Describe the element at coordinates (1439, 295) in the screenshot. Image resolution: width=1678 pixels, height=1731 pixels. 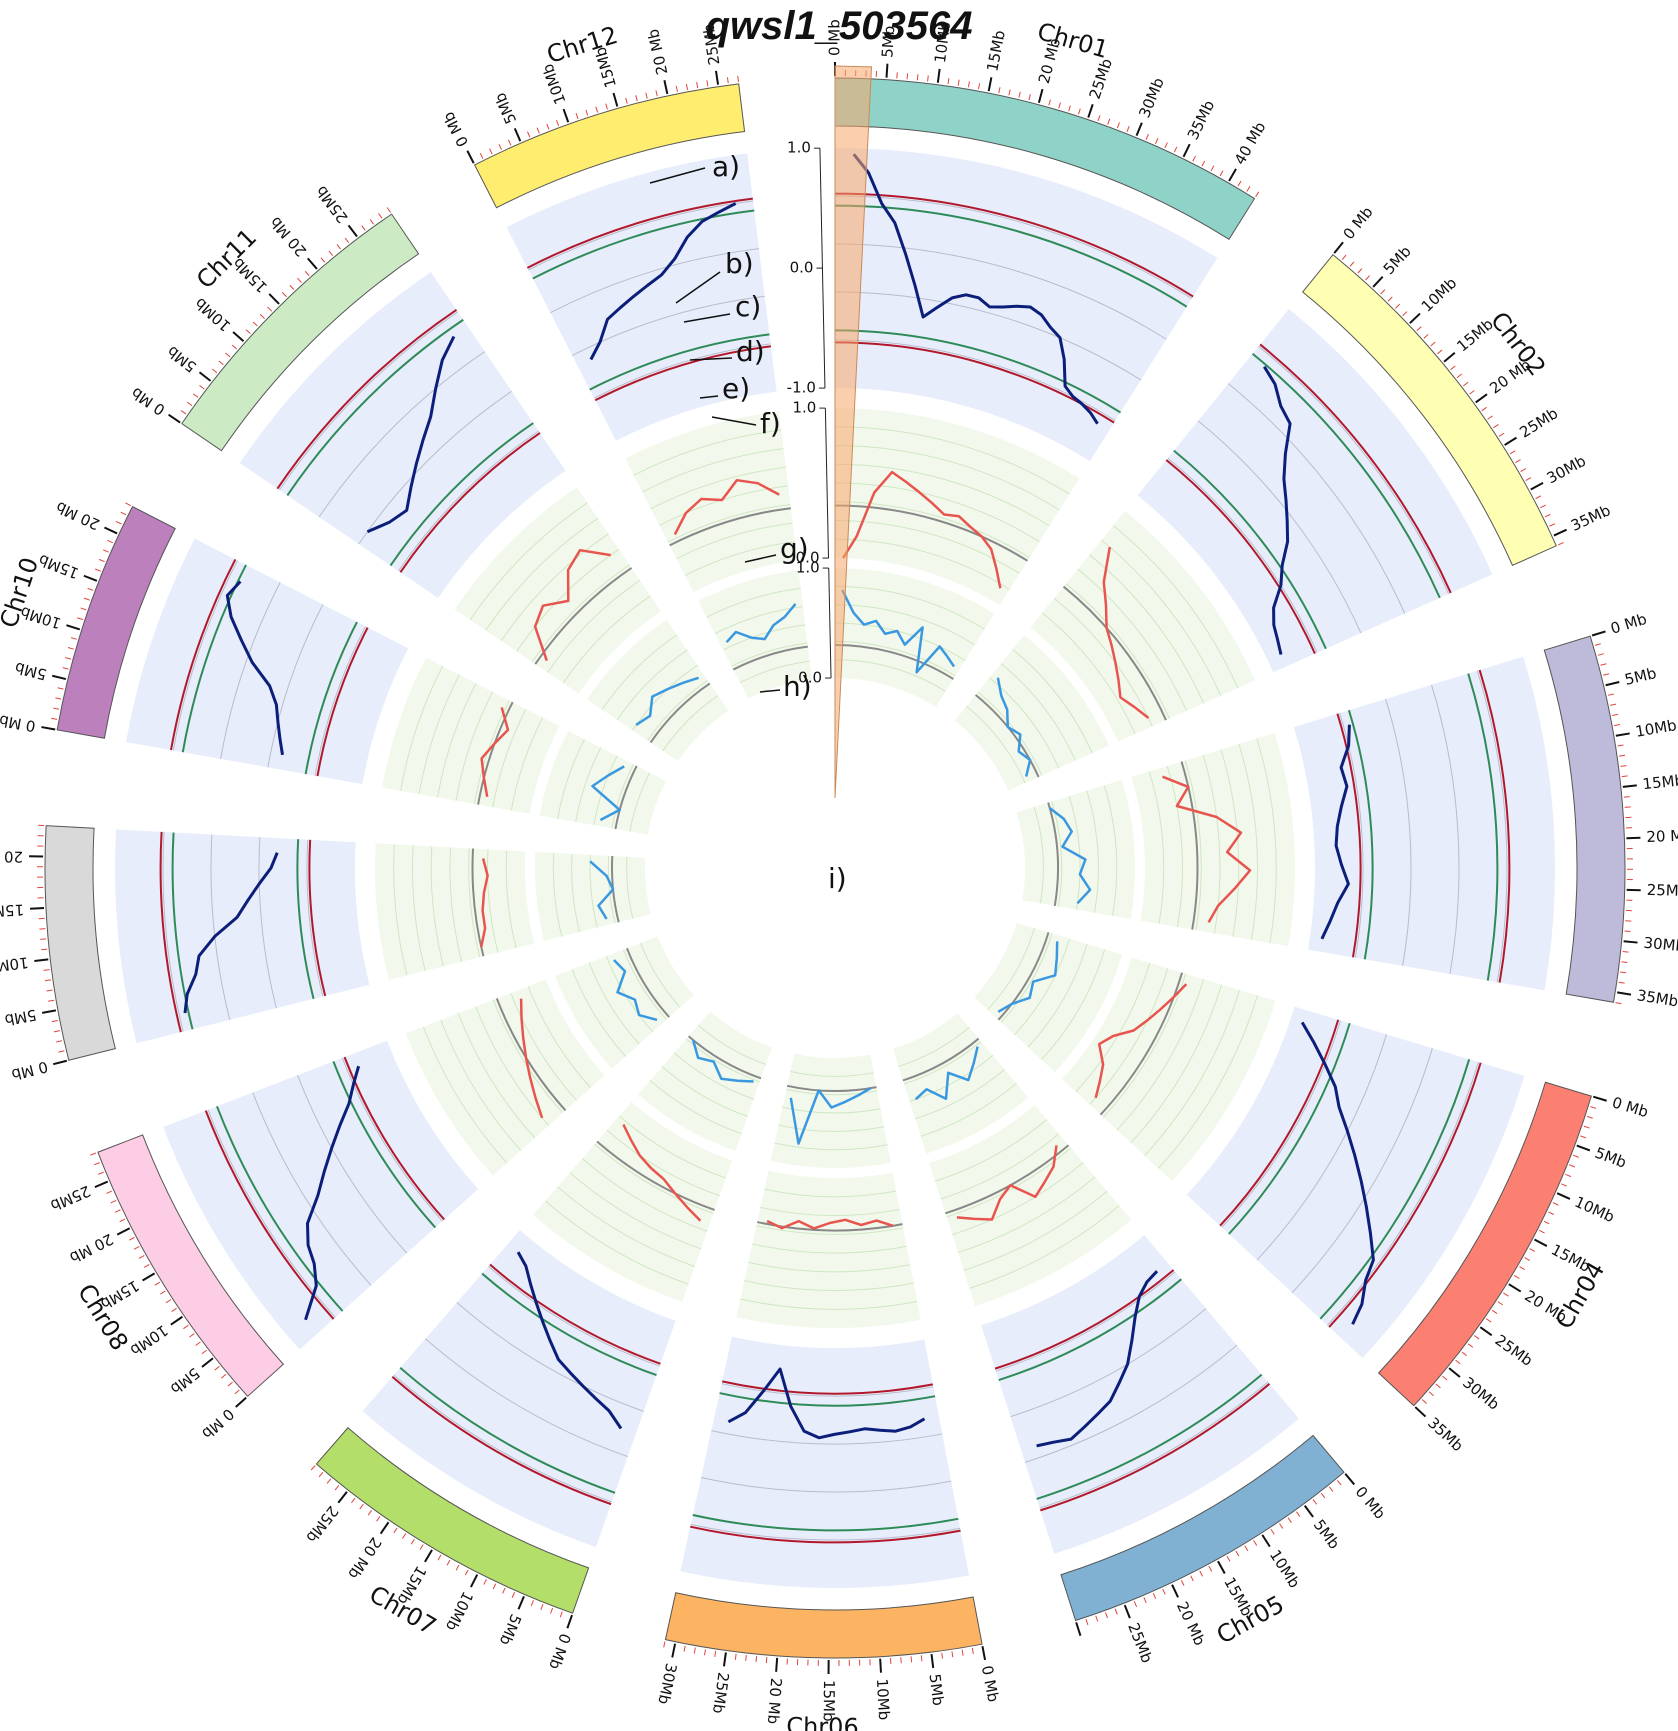
I see `chr02-tick-label: 10Mb` at that location.